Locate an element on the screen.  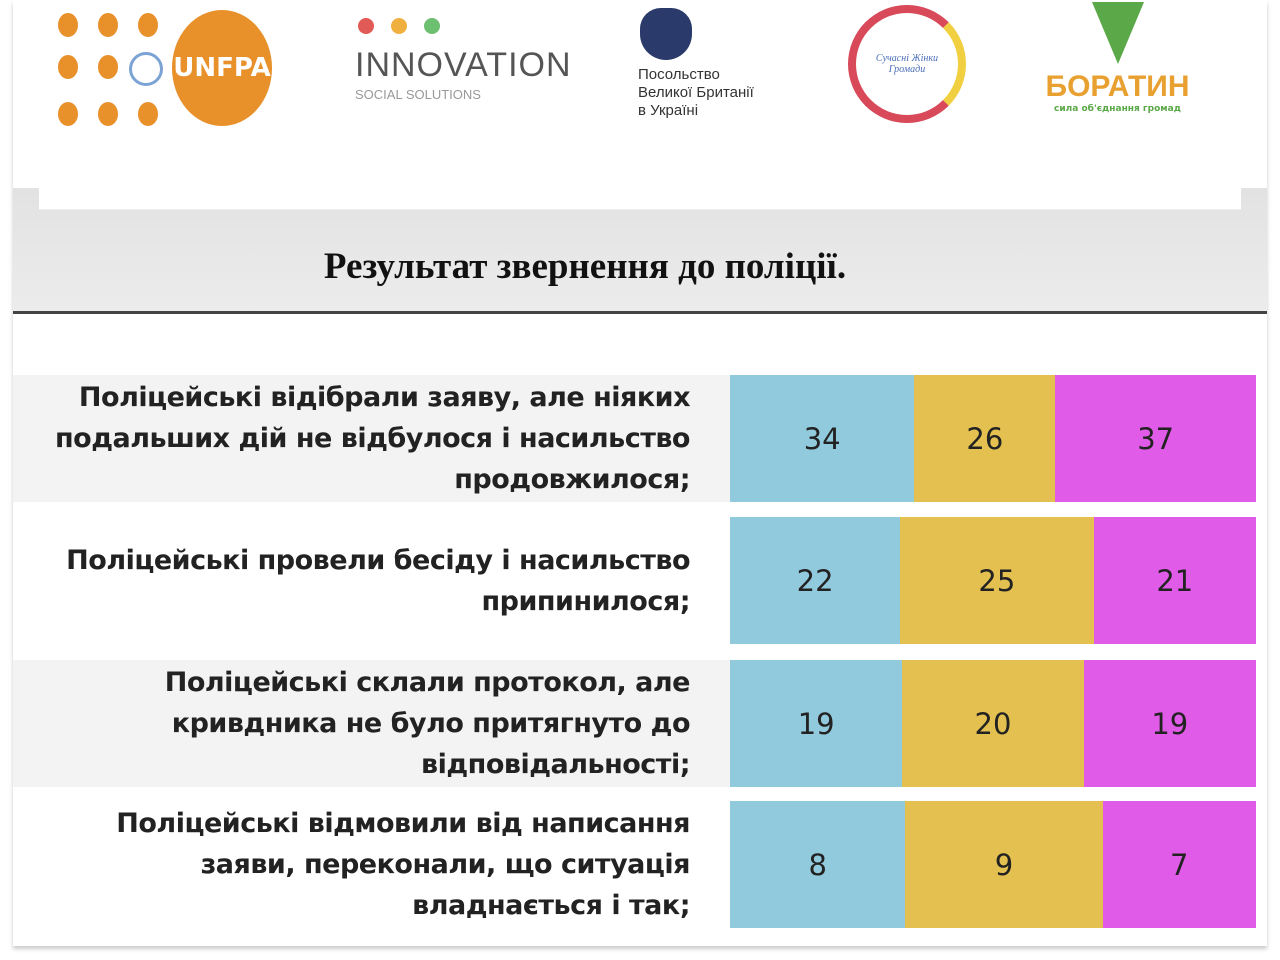
stacked-bar: 19 20 19 is located at coordinates (993, 723).